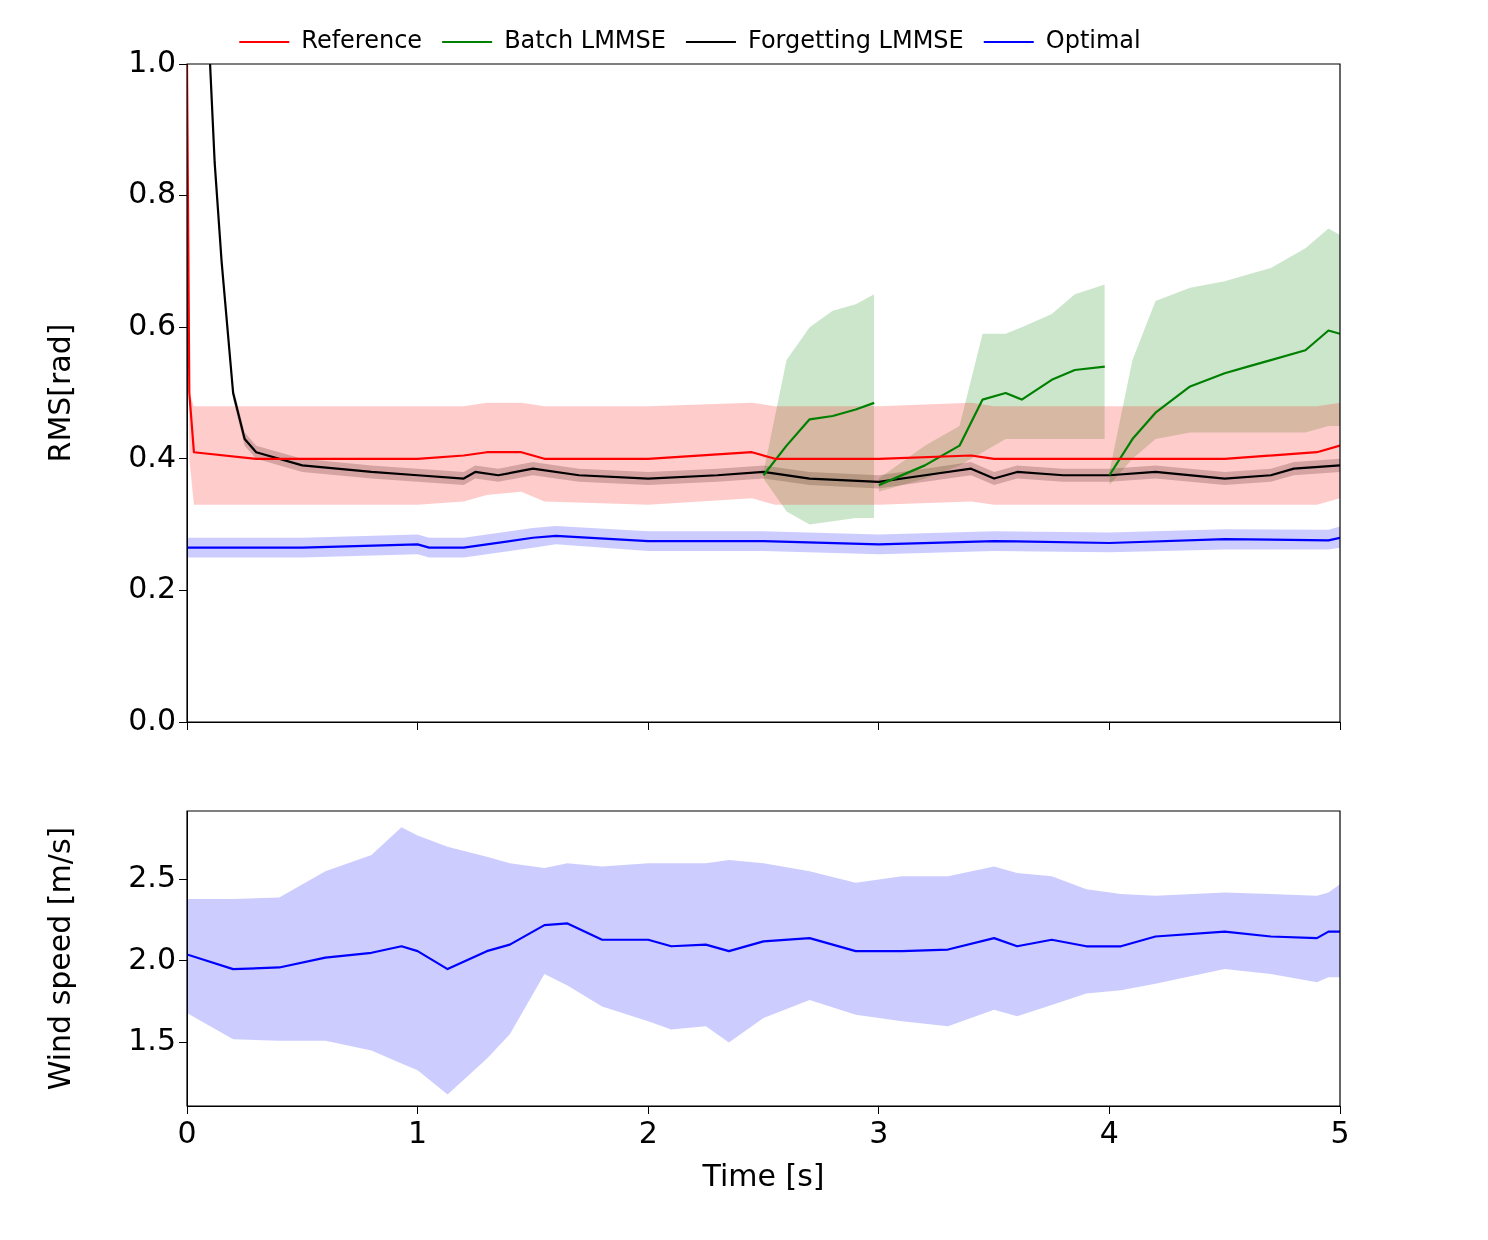 Image resolution: width=1488 pixels, height=1240 pixels. Describe the element at coordinates (59, 393) in the screenshot. I see `y-axis-title: RMS[rad]` at that location.